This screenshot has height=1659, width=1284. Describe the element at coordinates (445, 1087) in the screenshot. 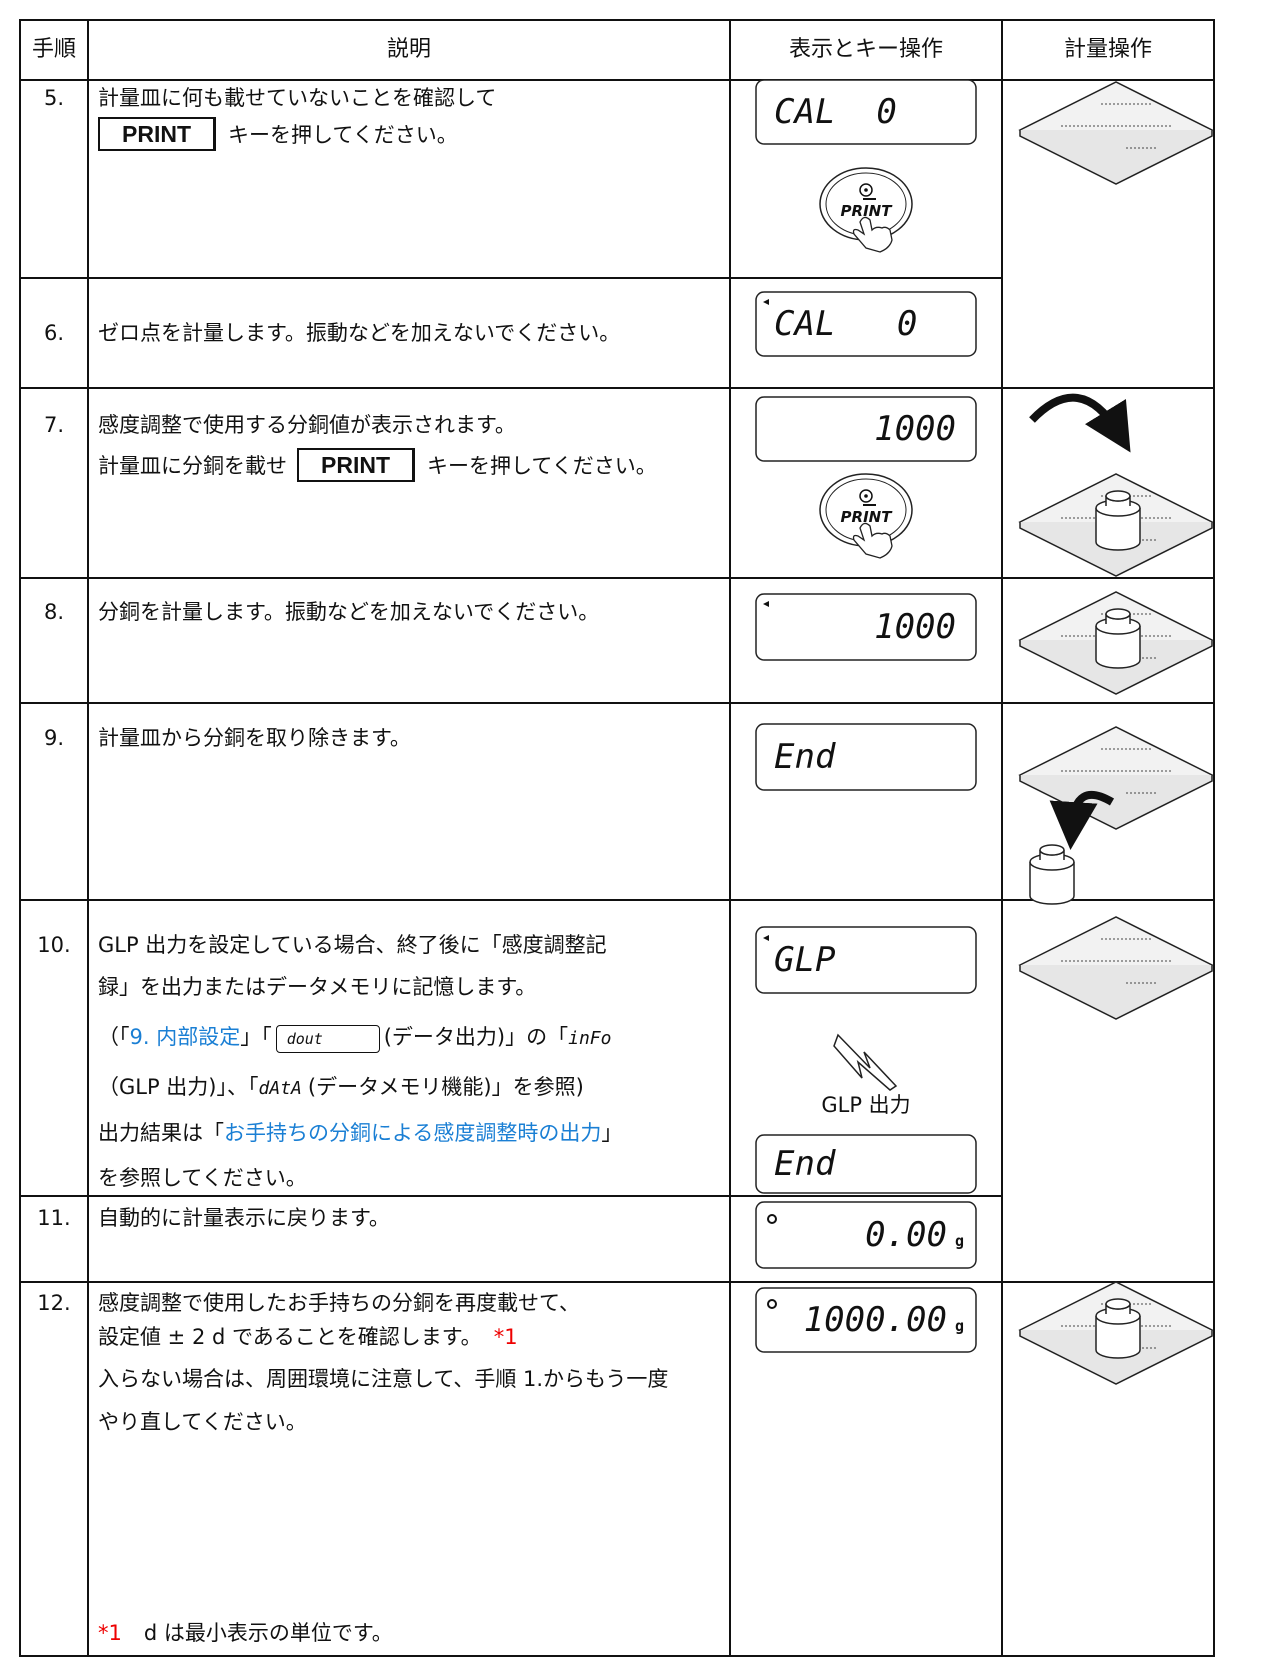

I see `text: (データメモリ機能)」を参照)` at that location.